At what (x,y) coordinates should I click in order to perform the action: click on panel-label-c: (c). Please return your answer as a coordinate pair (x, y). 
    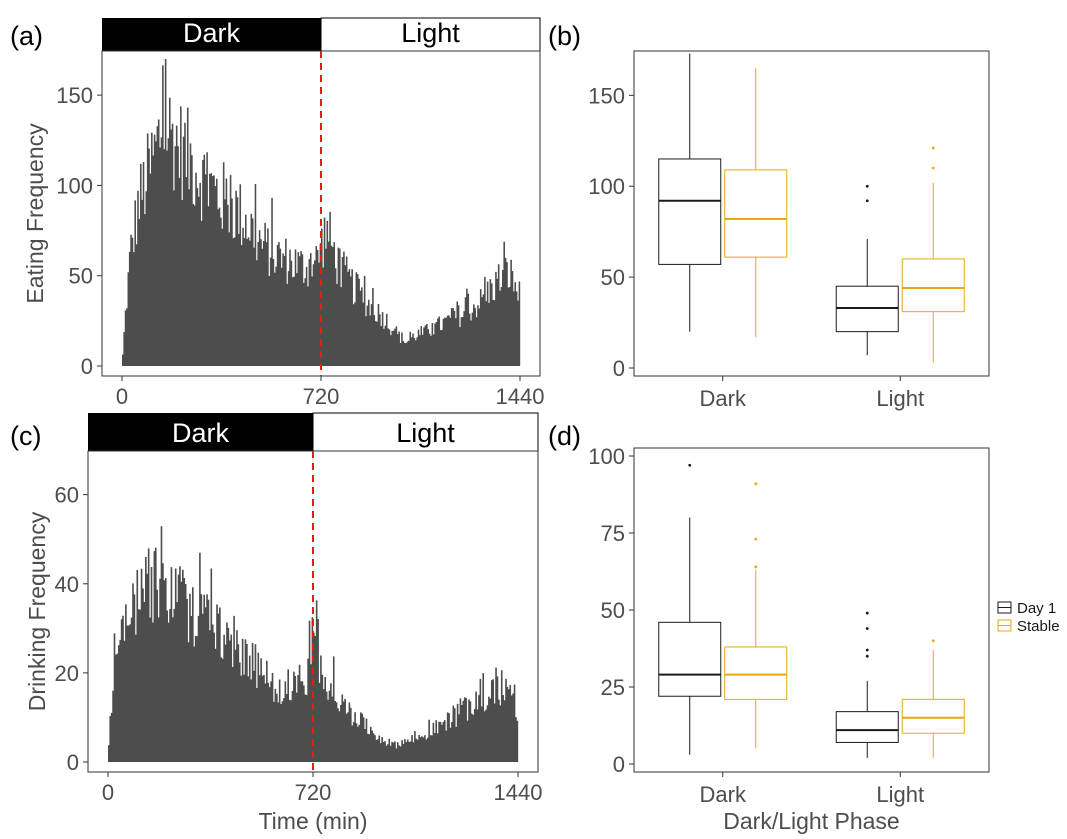
    Looking at the image, I should click on (25, 436).